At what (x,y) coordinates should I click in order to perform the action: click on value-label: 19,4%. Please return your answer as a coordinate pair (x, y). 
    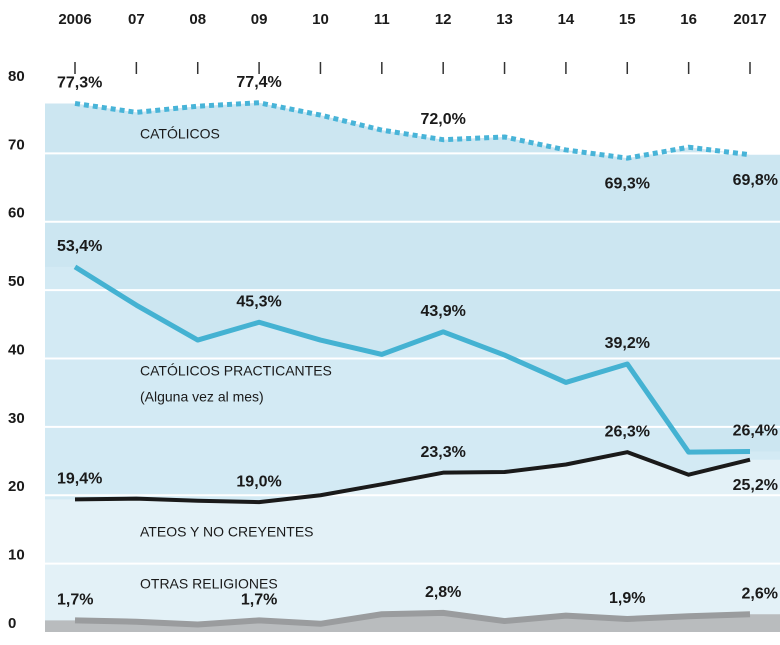
    Looking at the image, I should click on (79, 479).